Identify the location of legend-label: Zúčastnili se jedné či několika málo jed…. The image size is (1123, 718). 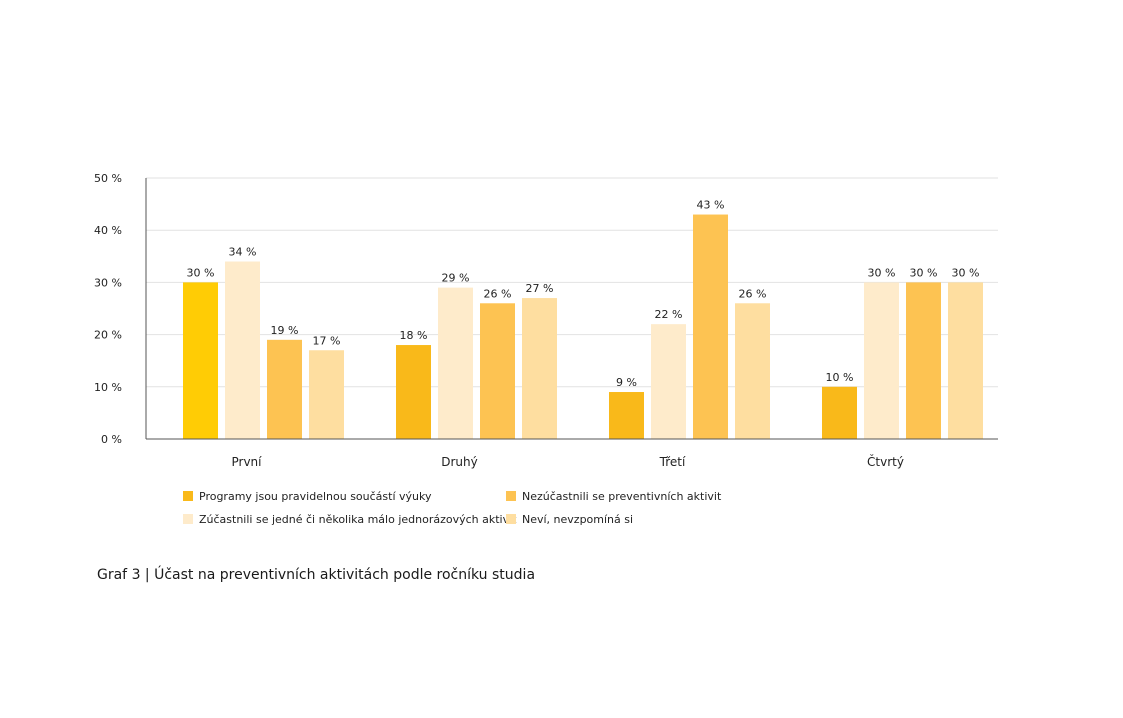
(358, 519).